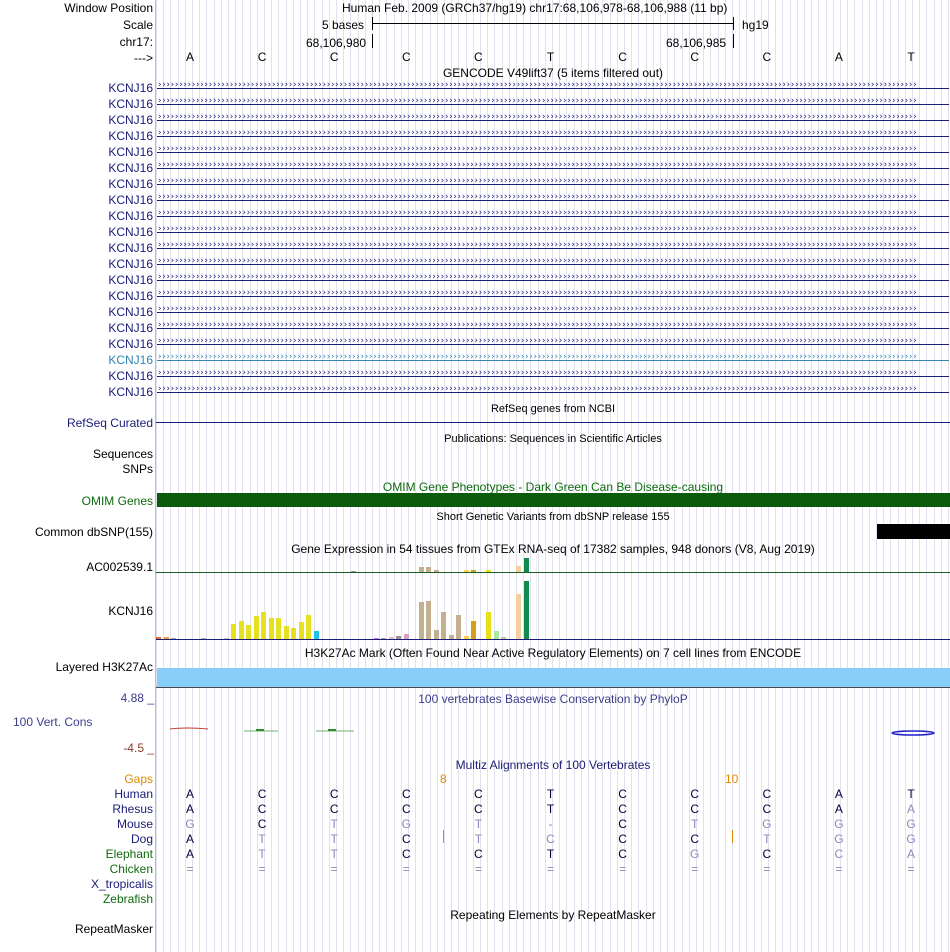 The height and width of the screenshot is (952, 950). I want to click on refseq-feature-line, so click(553, 422).